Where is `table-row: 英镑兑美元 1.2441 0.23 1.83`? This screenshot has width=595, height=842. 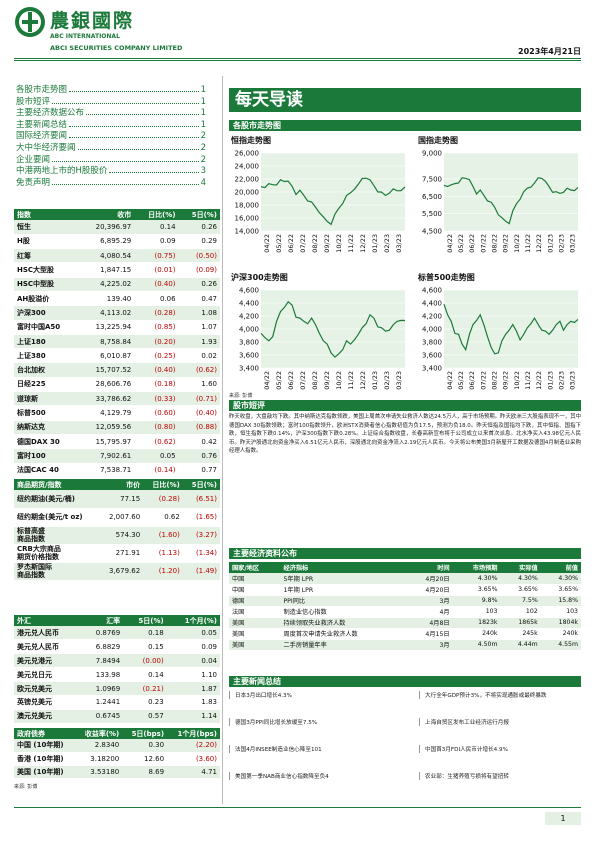
table-row: 英镑兑美元 1.2441 0.23 1.83 is located at coordinates (117, 702).